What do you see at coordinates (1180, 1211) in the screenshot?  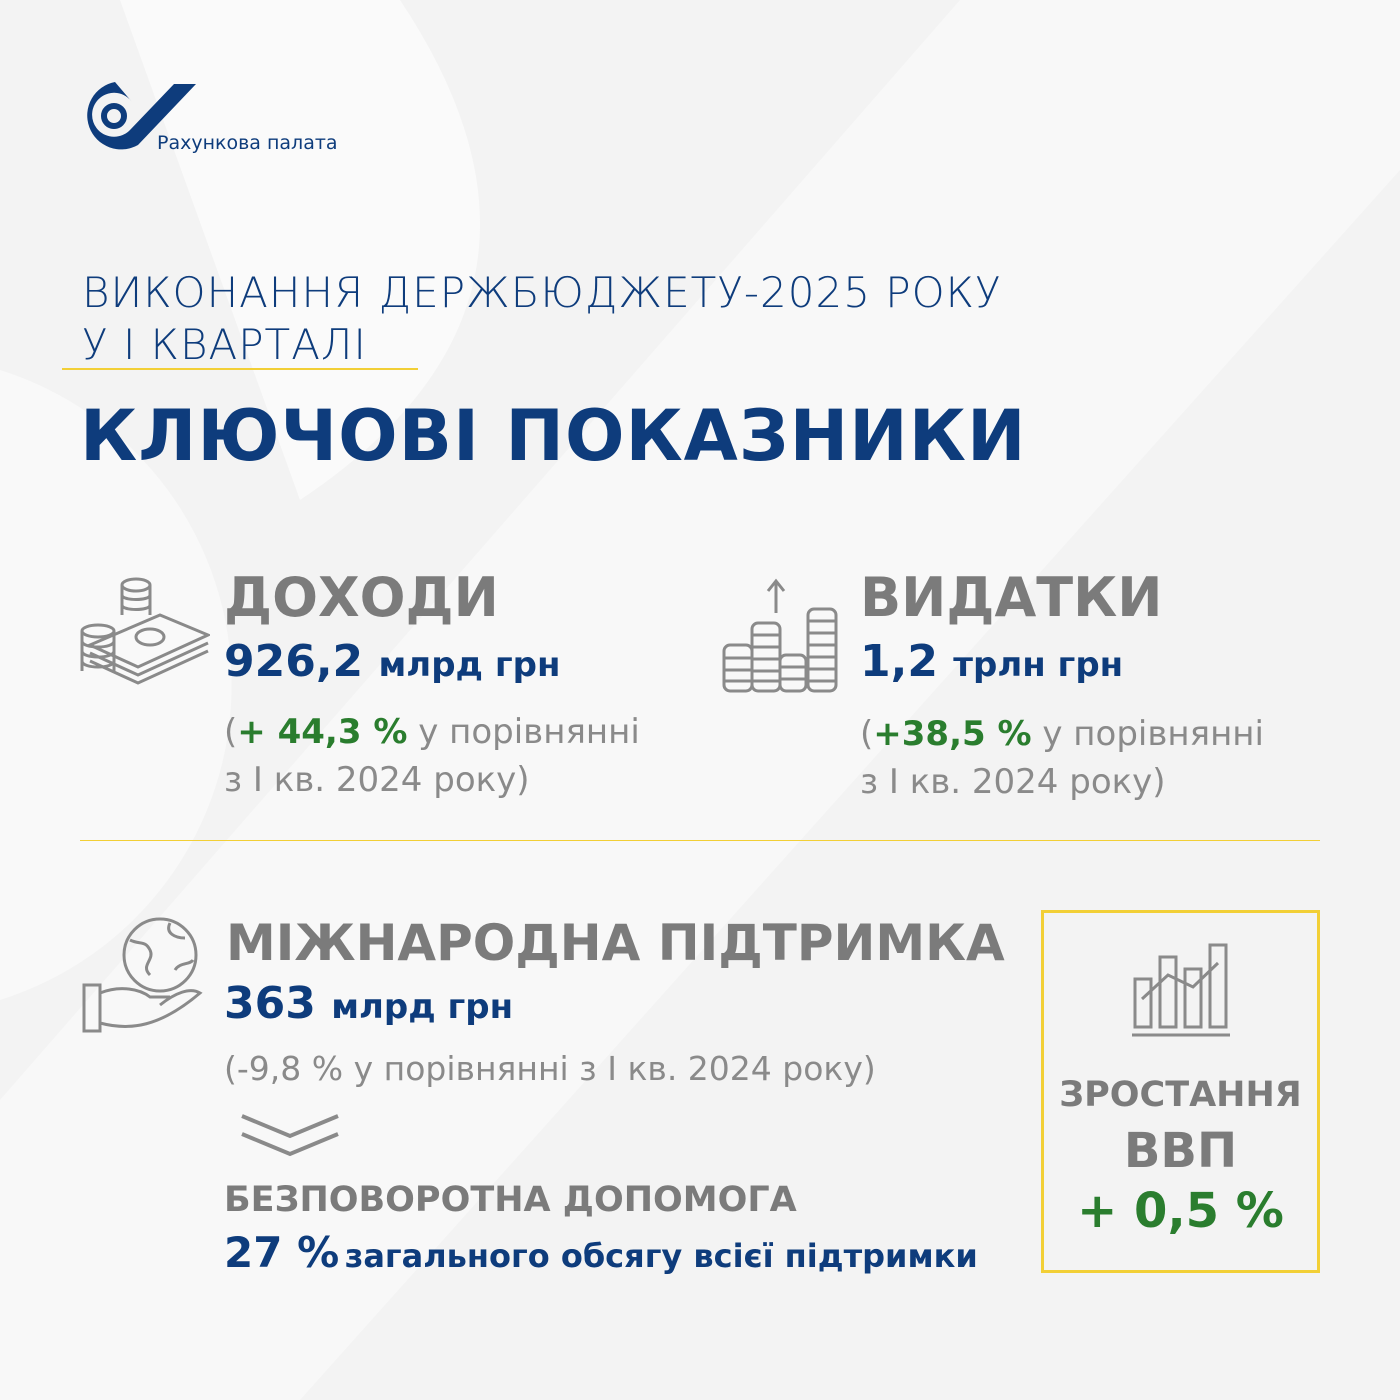 I see `gdp-value: + 0,5 %` at bounding box center [1180, 1211].